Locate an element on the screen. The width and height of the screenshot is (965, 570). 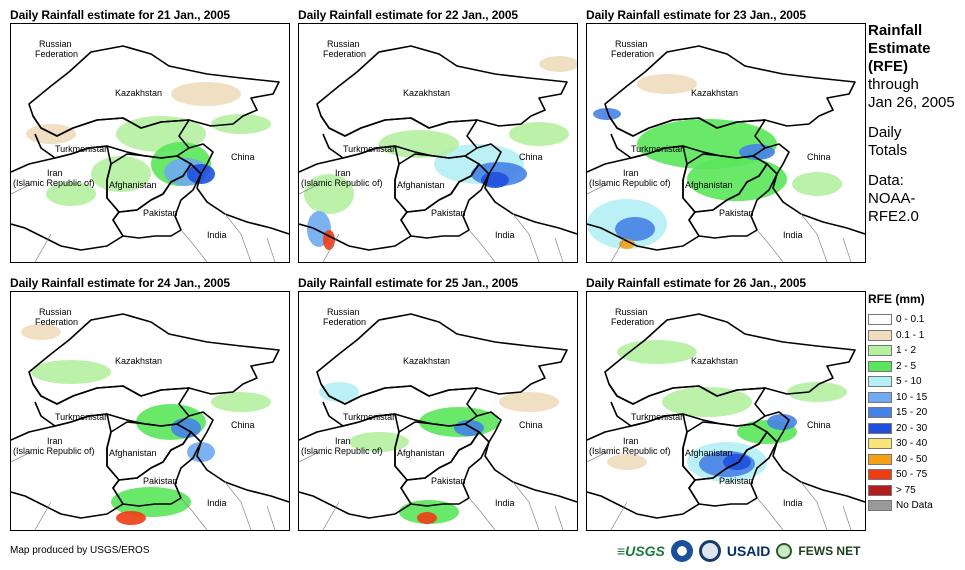
legend-row: > 75 is located at coordinates (915, 491).